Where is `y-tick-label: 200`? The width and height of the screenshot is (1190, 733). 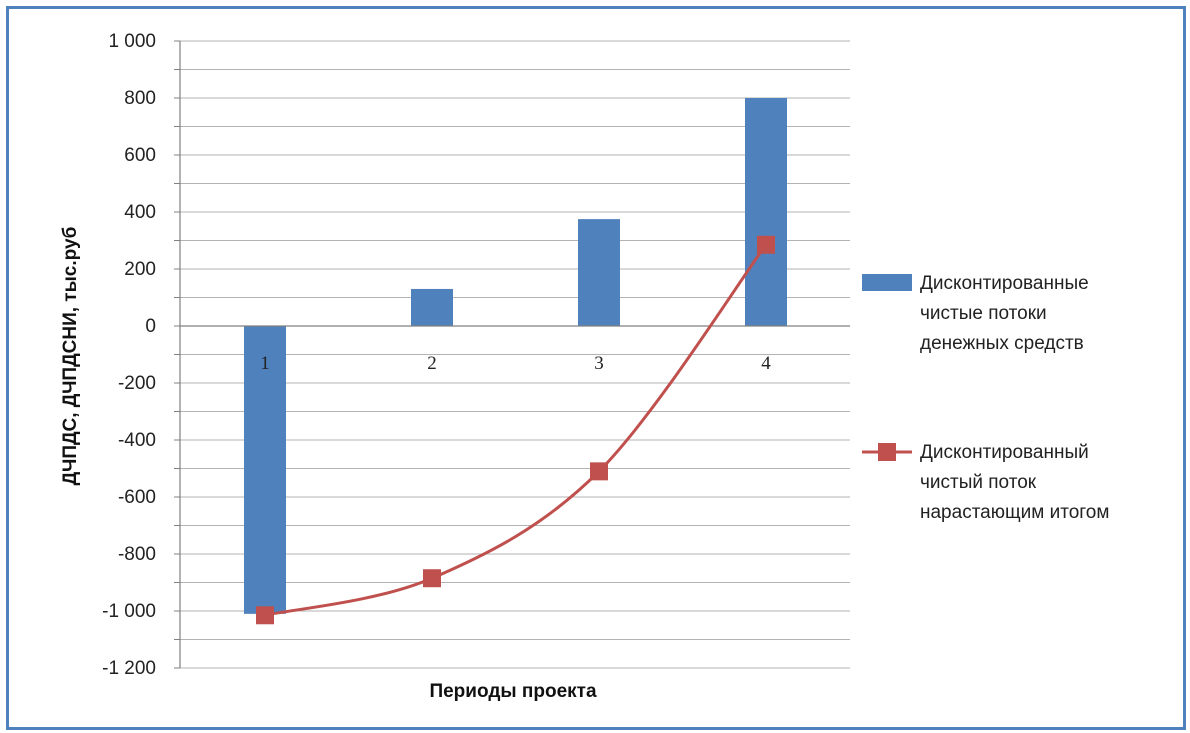 y-tick-label: 200 is located at coordinates (140, 269).